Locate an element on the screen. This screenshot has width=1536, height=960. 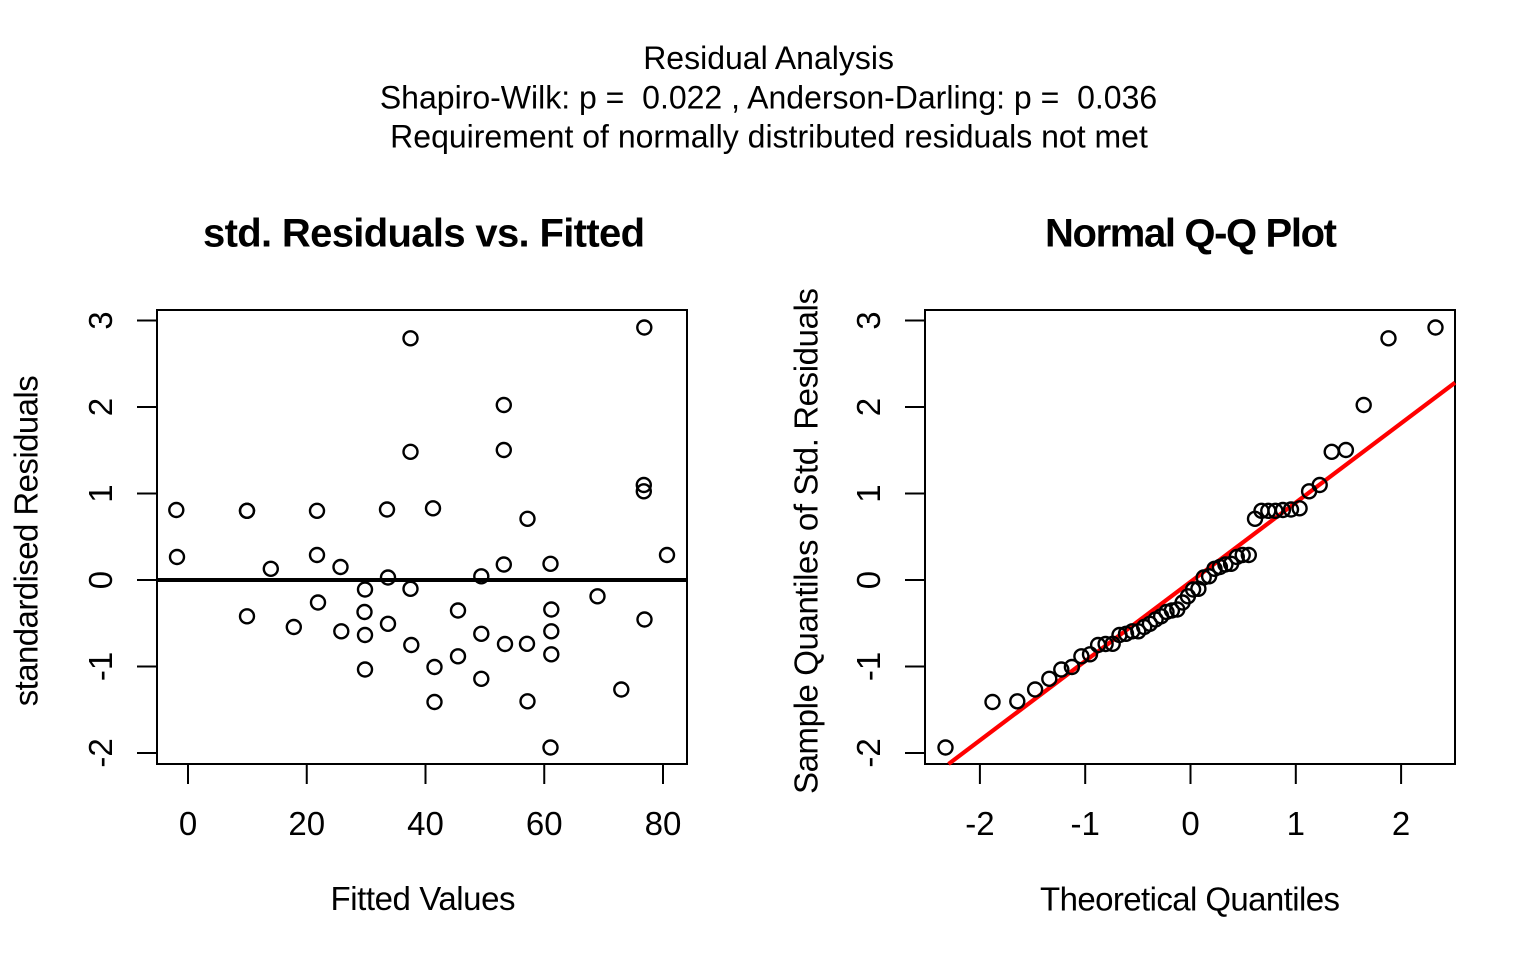
svg-text: 80 is located at coordinates (663, 823).